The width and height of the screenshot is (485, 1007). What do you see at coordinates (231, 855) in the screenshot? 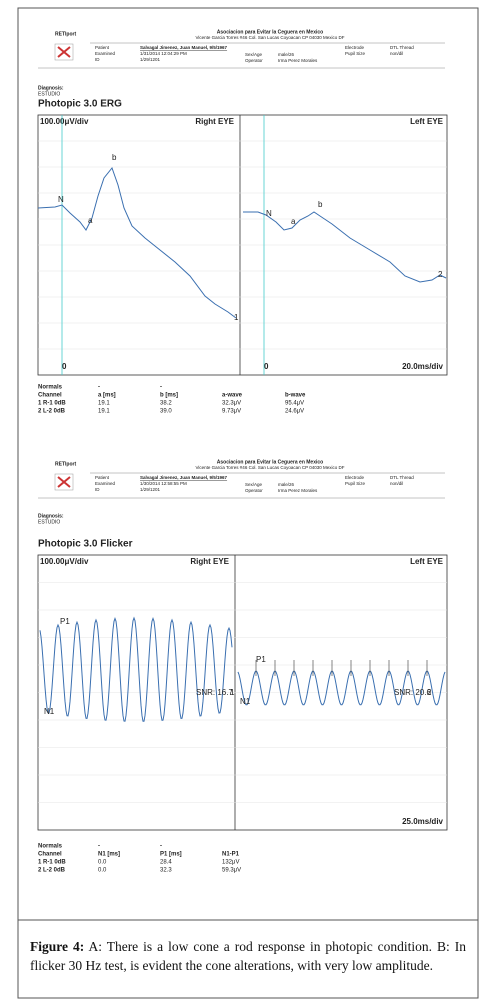
I see `table-header: N1-P1` at bounding box center [231, 855].